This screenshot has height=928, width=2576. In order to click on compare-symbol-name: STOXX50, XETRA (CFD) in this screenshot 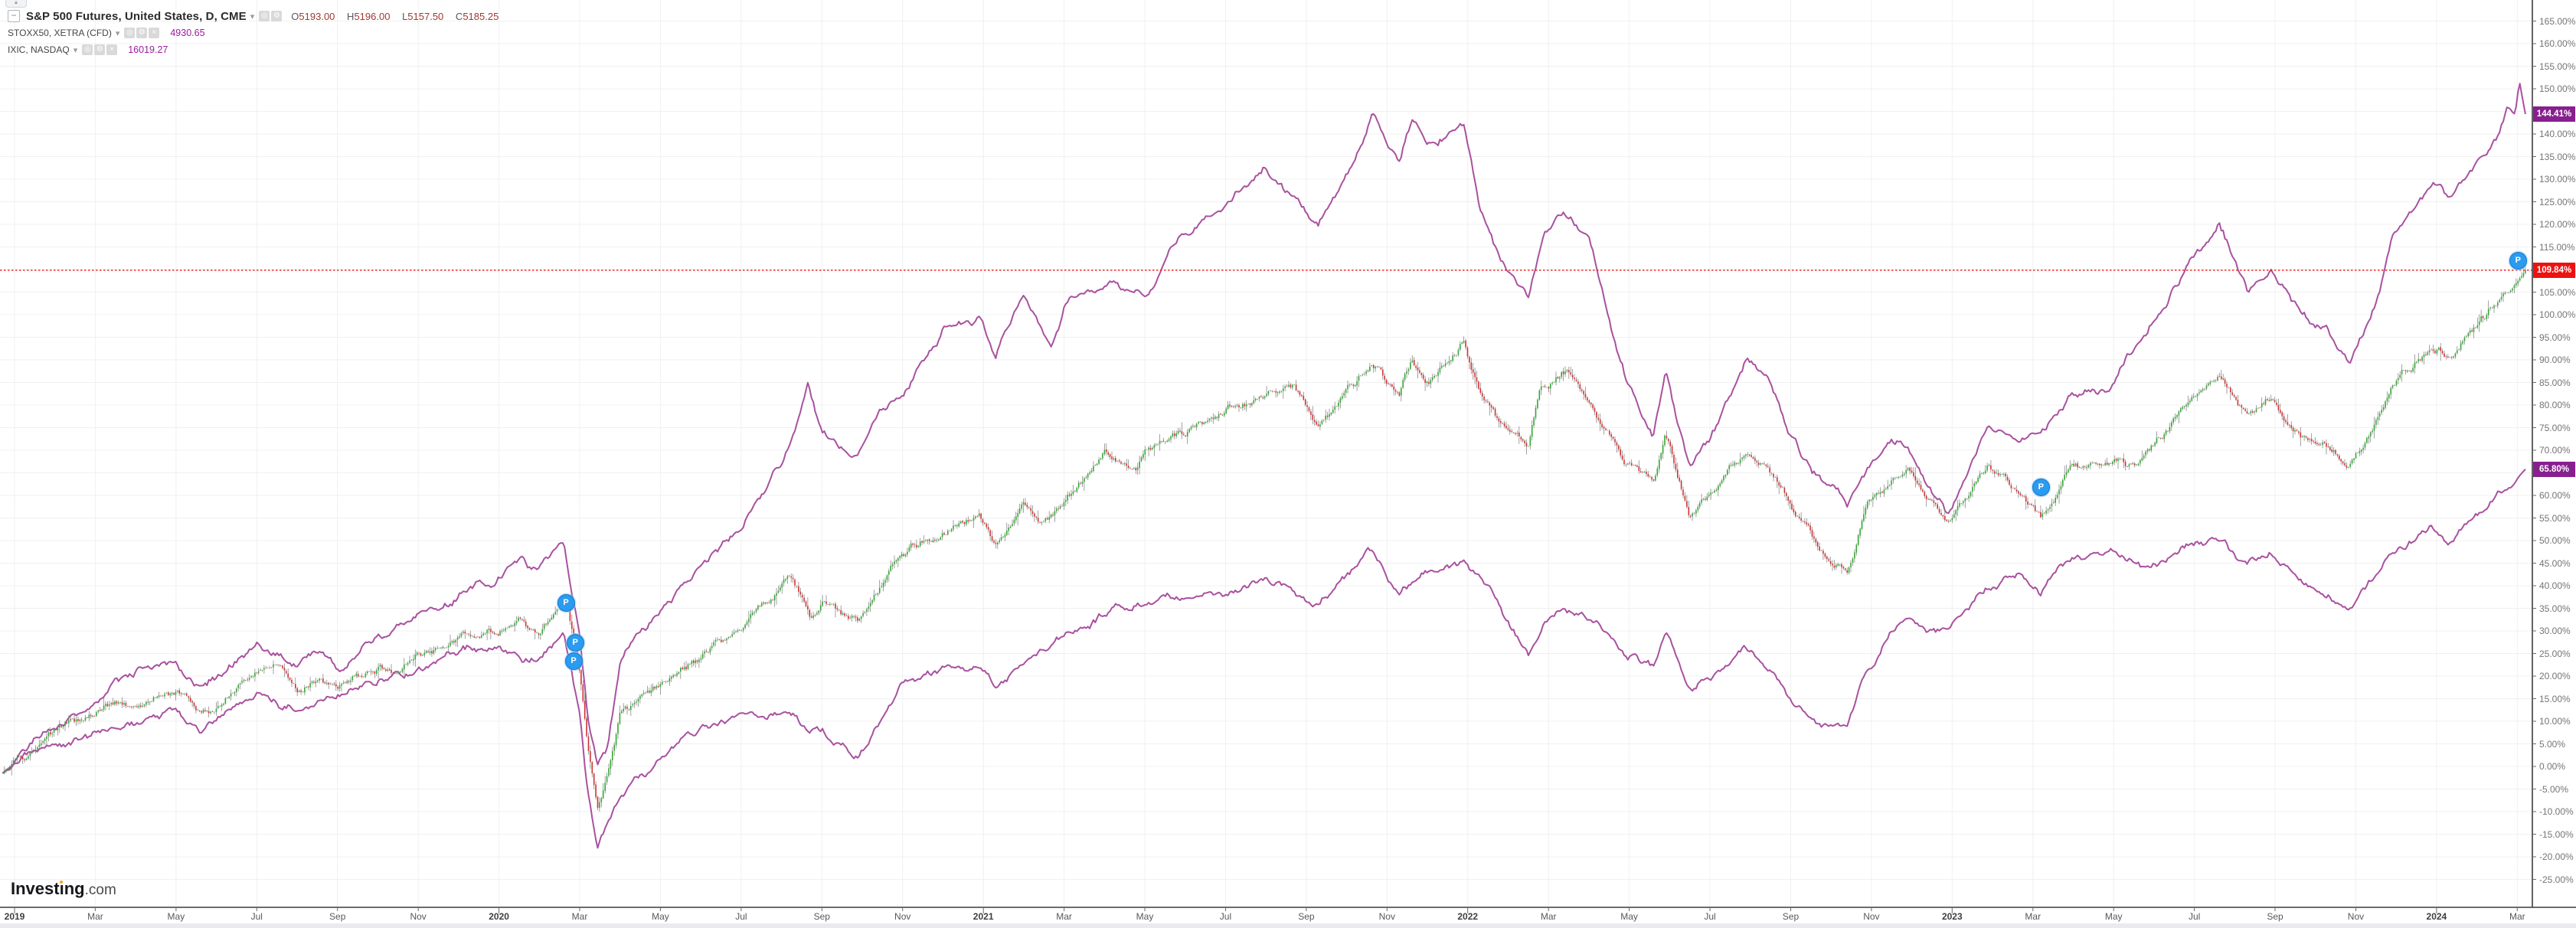, I will do `click(60, 33)`.